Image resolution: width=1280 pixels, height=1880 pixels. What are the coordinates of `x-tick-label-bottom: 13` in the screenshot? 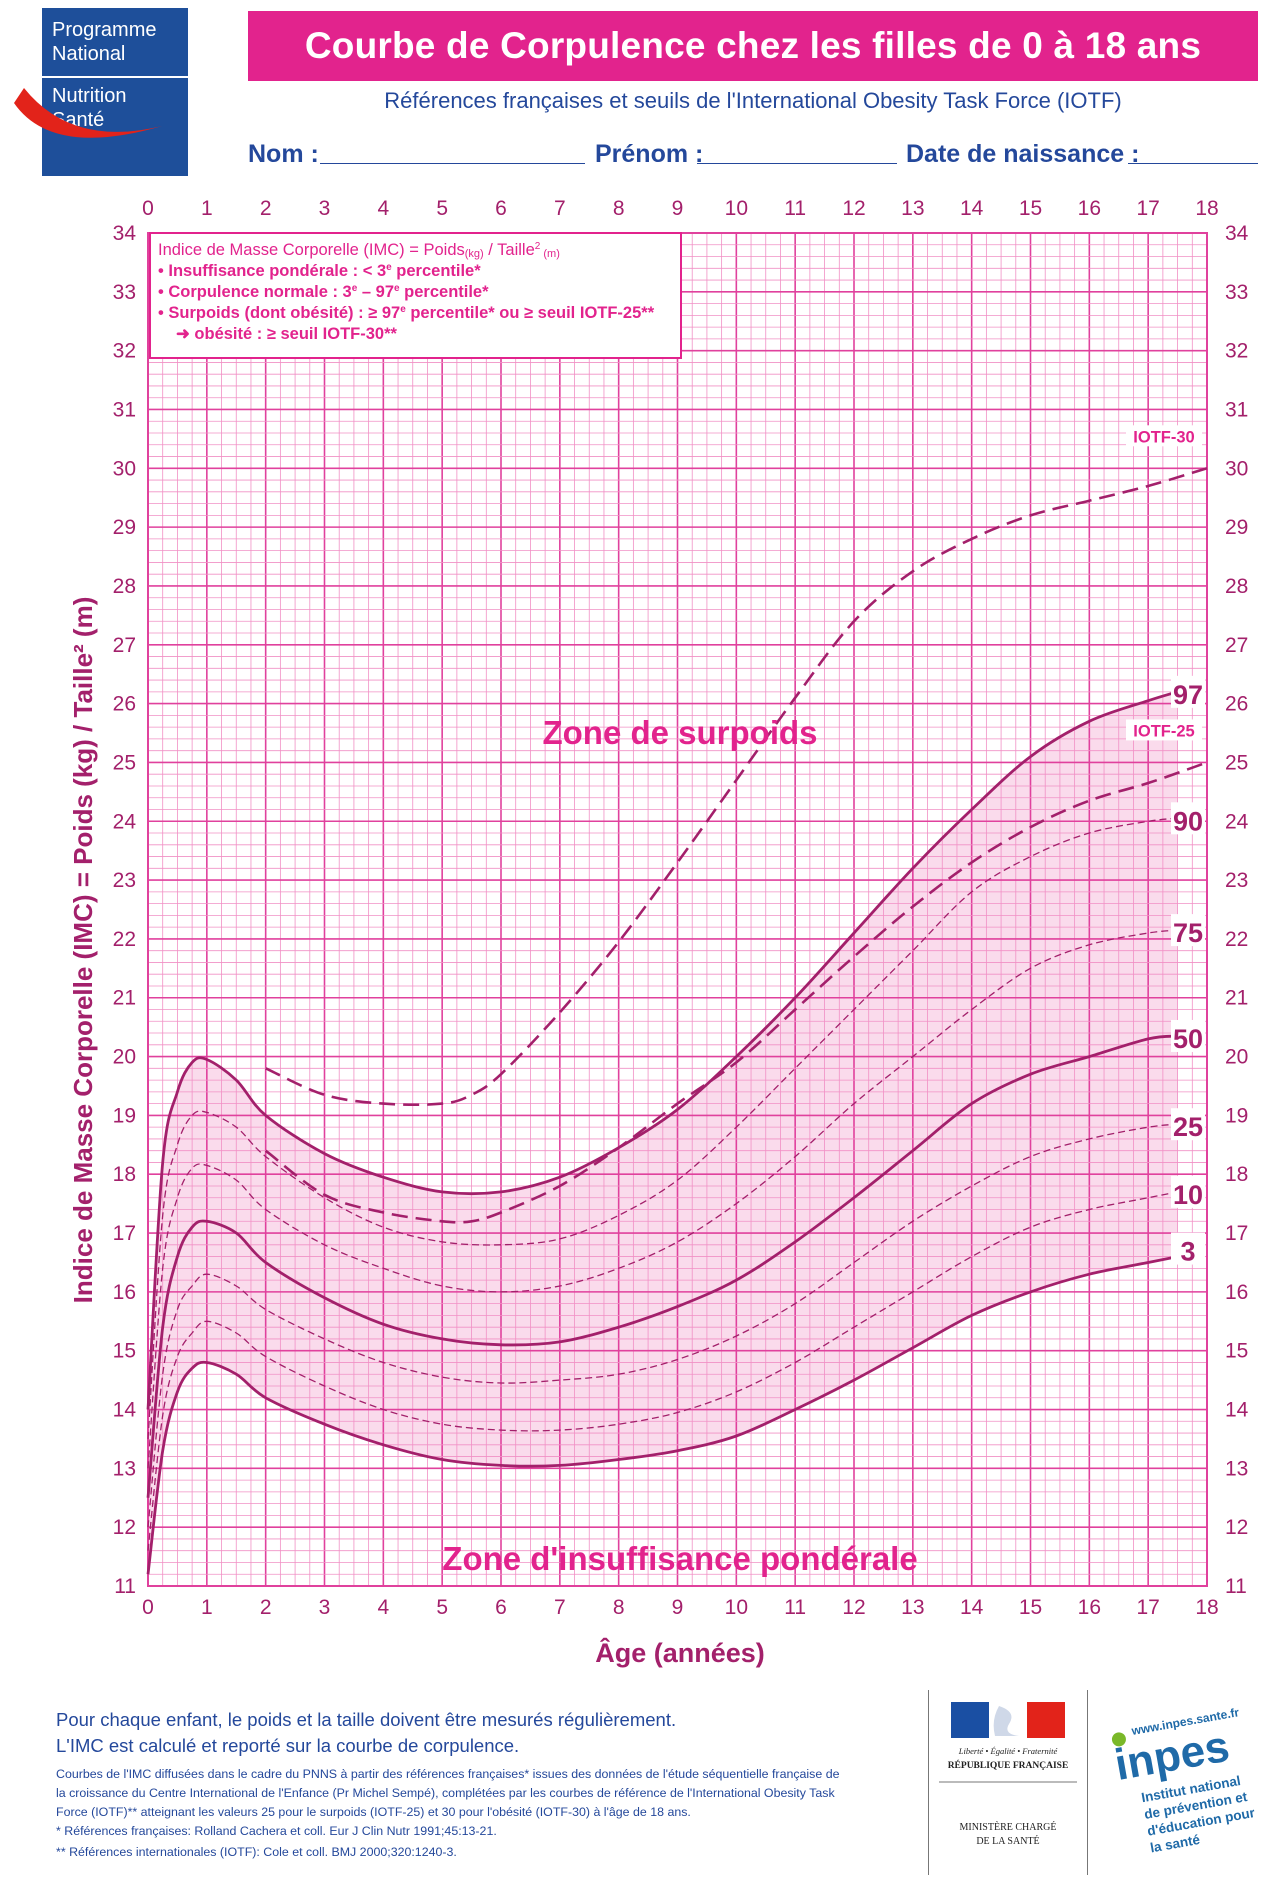 It's located at (912, 1607).